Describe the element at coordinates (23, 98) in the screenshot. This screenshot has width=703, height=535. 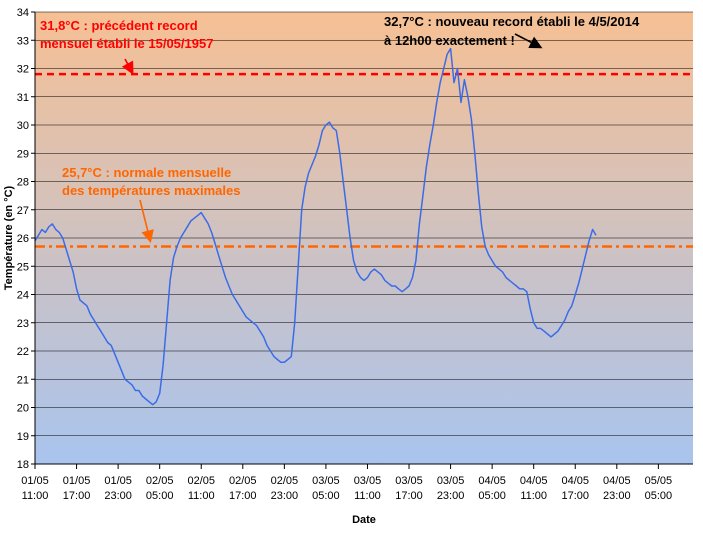
I see `y-tick-label: 31` at that location.